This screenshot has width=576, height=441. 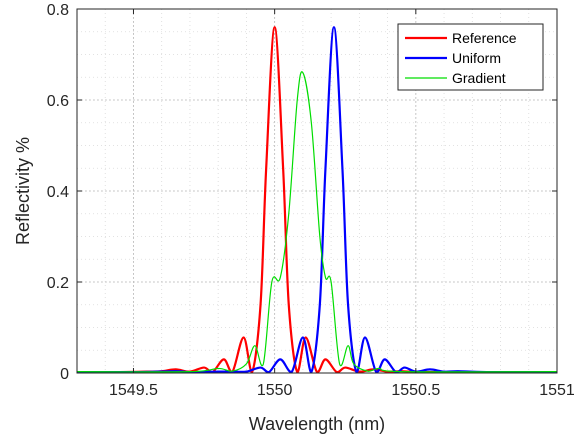 What do you see at coordinates (58, 283) in the screenshot?
I see `y-tick-label: 0.2` at bounding box center [58, 283].